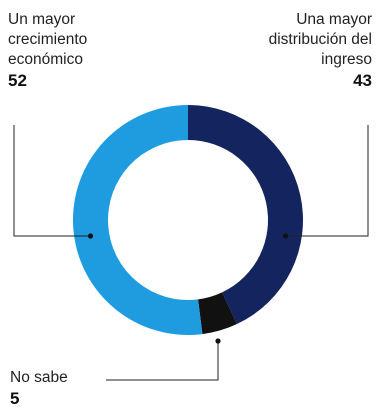  What do you see at coordinates (334, 19) in the screenshot?
I see `label-line: Una mayor` at bounding box center [334, 19].